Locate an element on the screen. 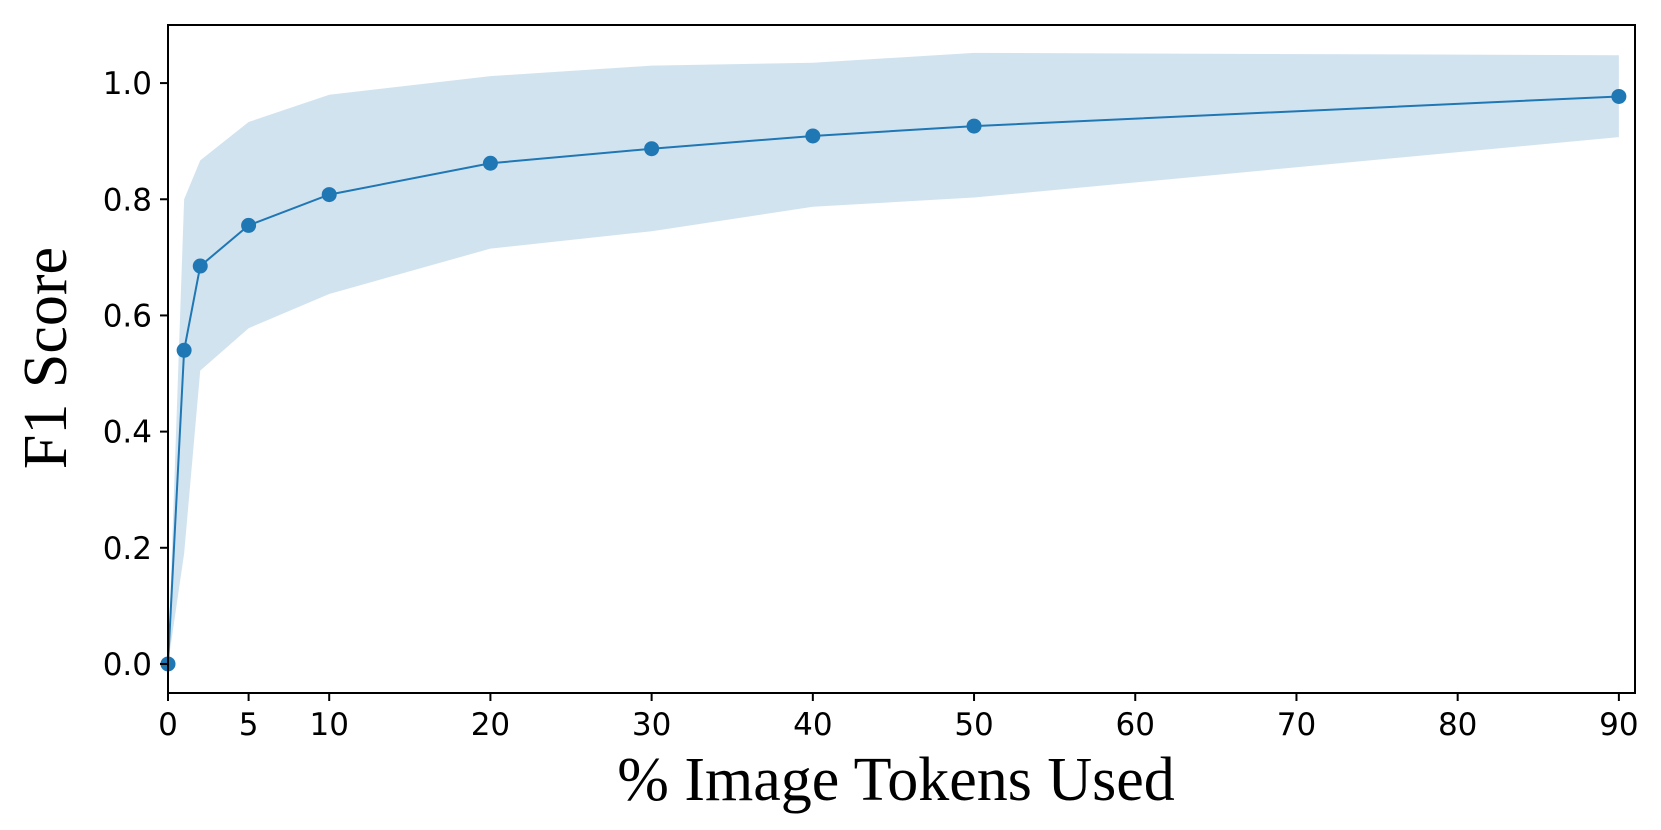 The image size is (1661, 830). x-tick-label: 10 is located at coordinates (328, 725).